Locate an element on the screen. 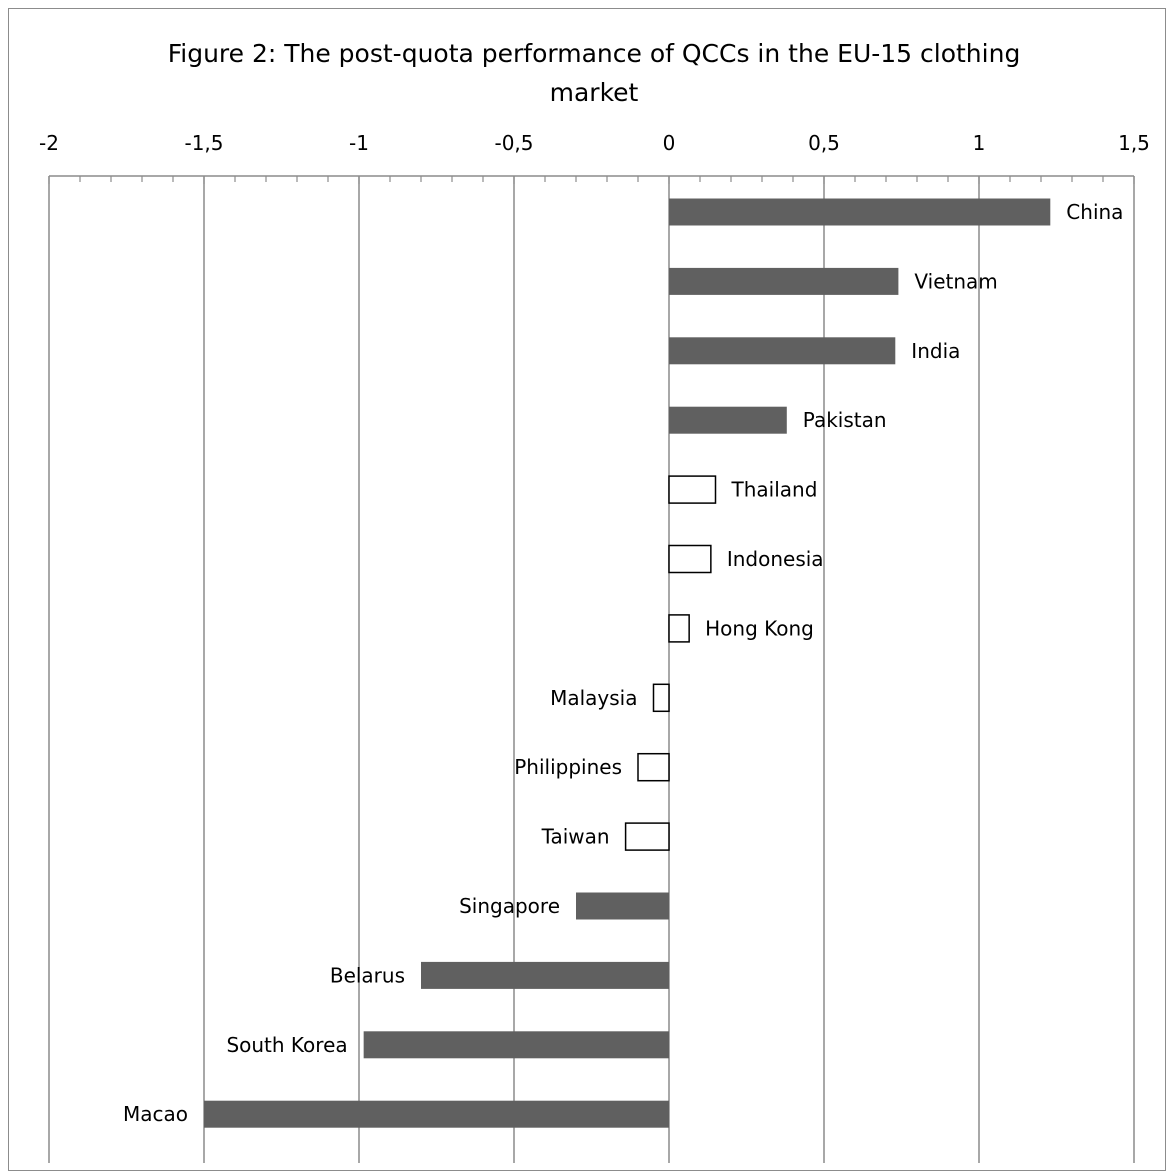 This screenshot has width=1168, height=1173. category-label: Thailand is located at coordinates (774, 490).